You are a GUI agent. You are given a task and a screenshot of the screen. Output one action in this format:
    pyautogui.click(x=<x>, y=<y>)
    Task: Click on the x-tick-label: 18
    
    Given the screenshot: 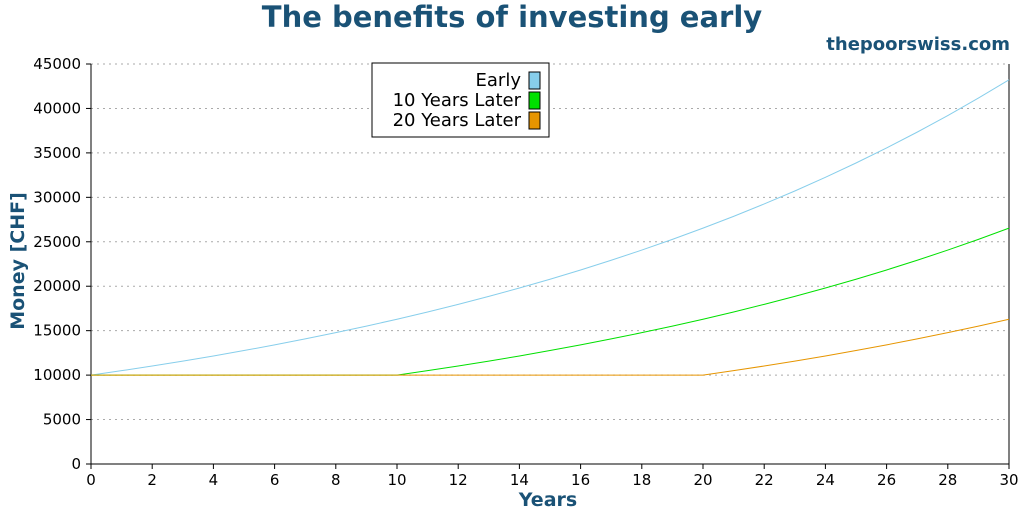 What is the action you would take?
    pyautogui.click(x=641, y=480)
    